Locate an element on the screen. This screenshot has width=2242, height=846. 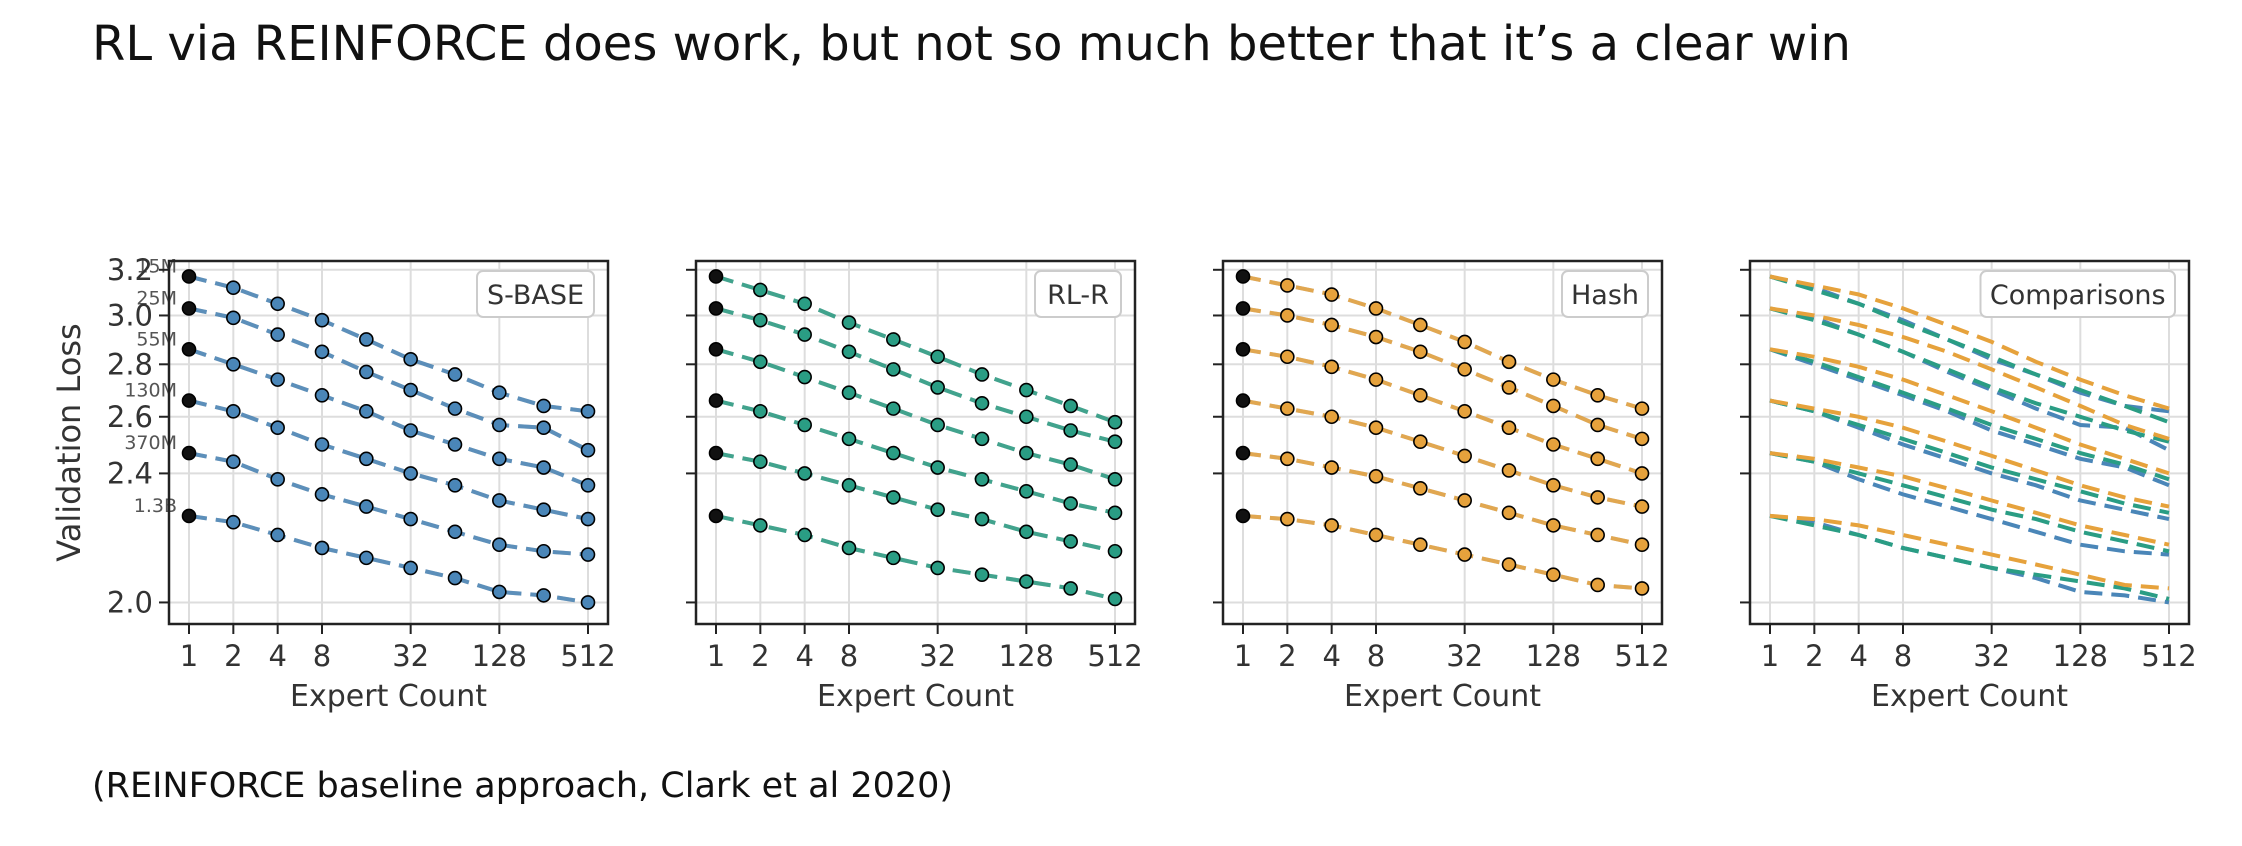
series-line-15M is located at coordinates (915, 349).